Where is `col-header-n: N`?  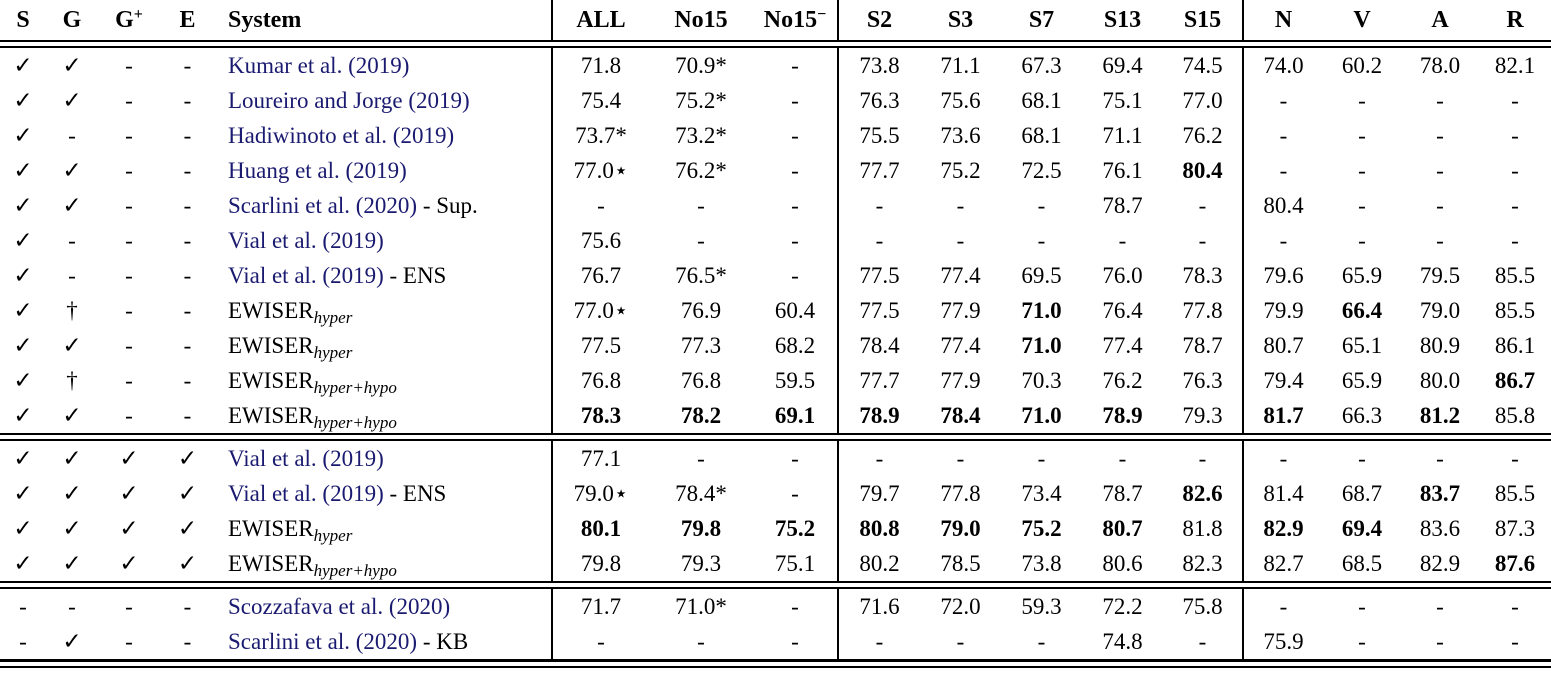 col-header-n: N is located at coordinates (1282, 20).